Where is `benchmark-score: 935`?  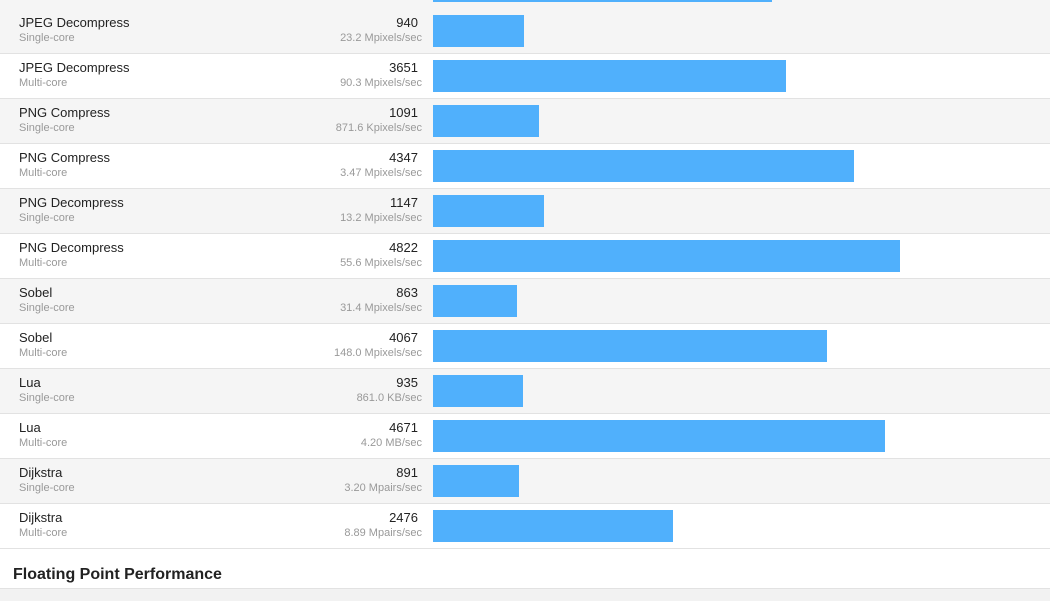 benchmark-score: 935 is located at coordinates (407, 382).